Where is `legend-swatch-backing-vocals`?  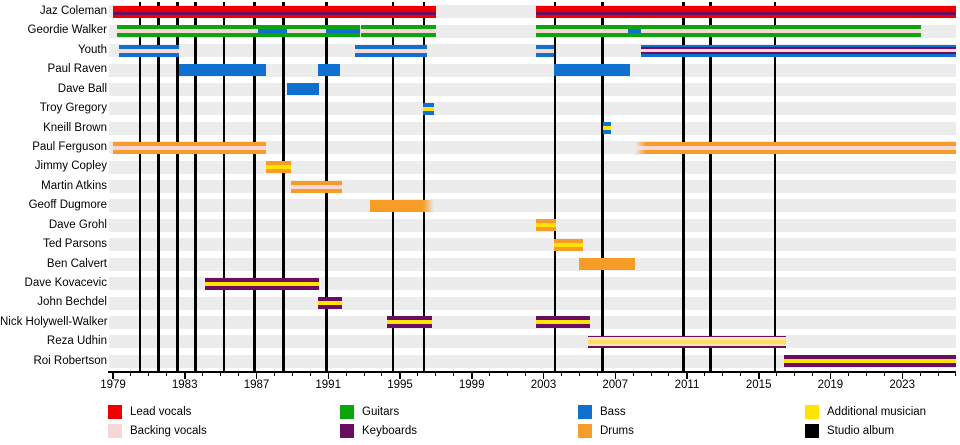
legend-swatch-backing-vocals is located at coordinates (115, 431).